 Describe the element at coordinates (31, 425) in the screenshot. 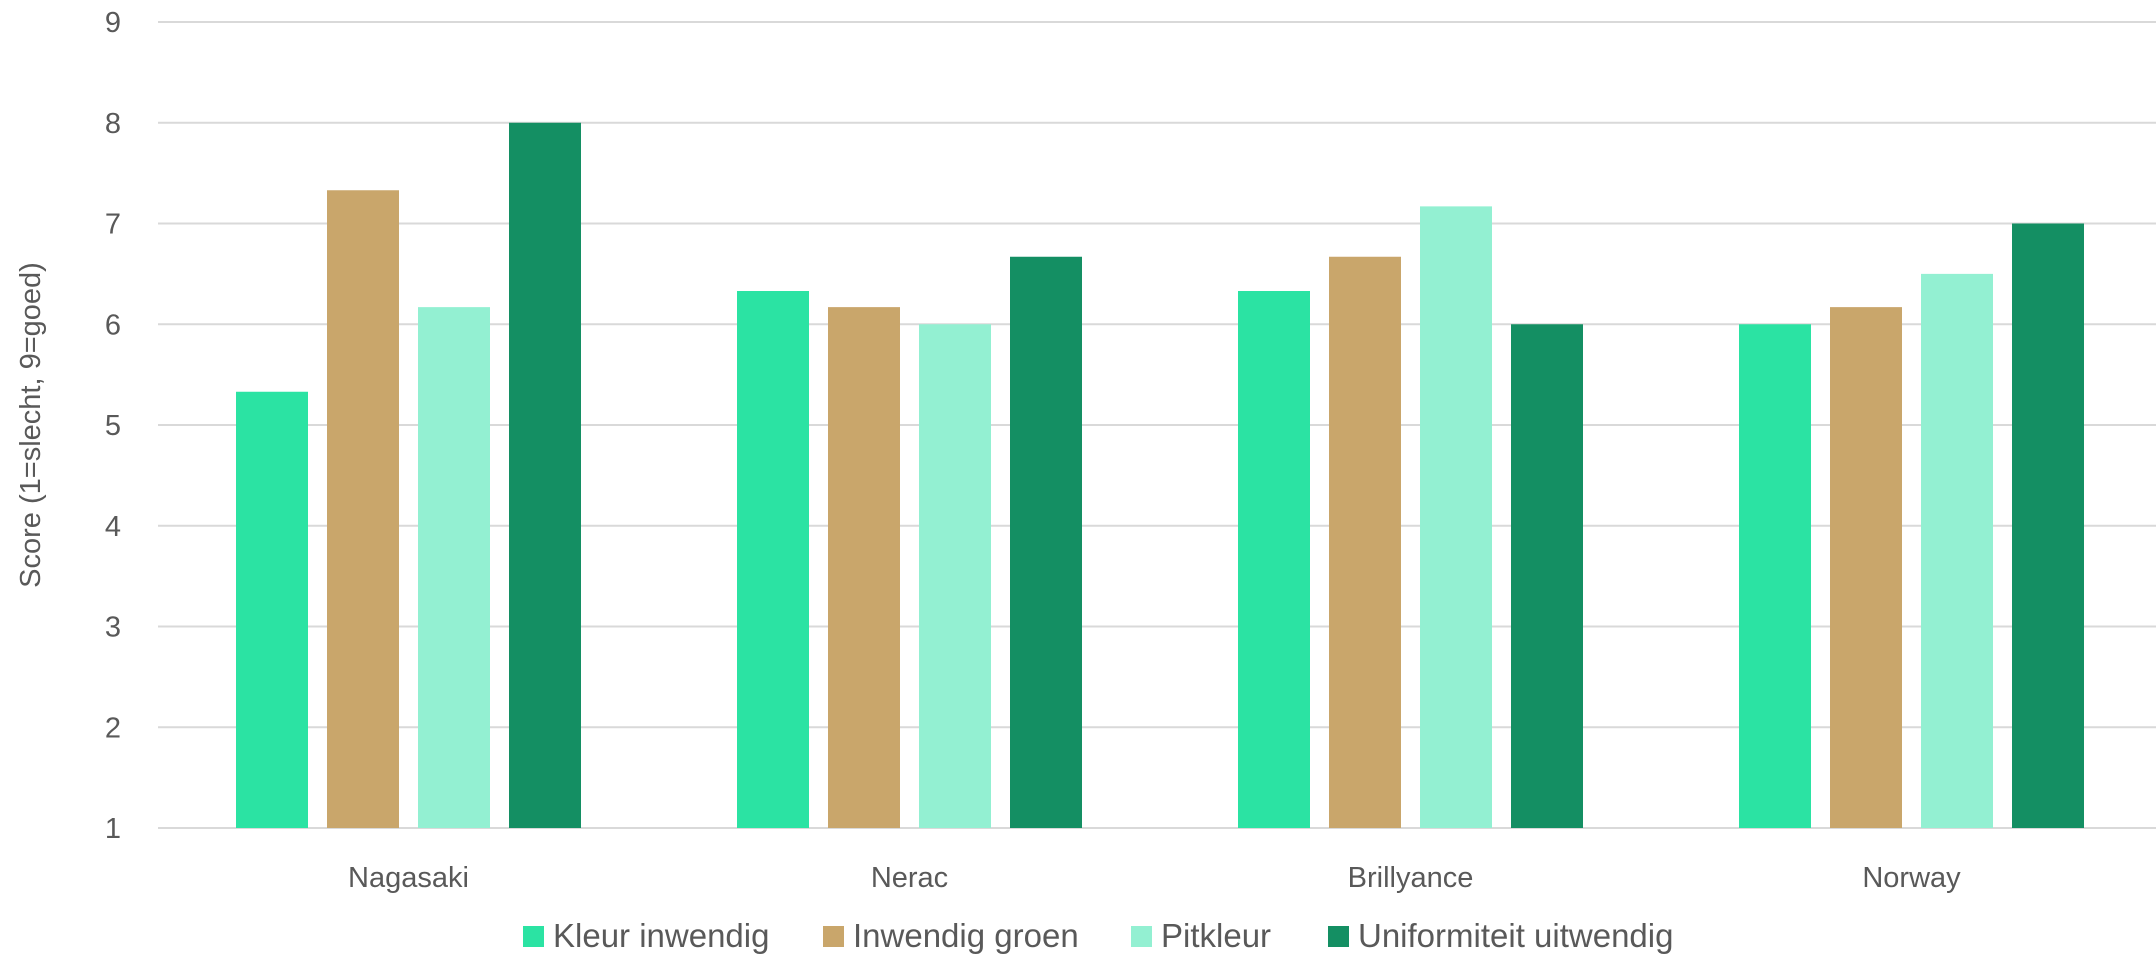

I see `y-axis-title: Score (1=slecht, 9=goed)` at that location.